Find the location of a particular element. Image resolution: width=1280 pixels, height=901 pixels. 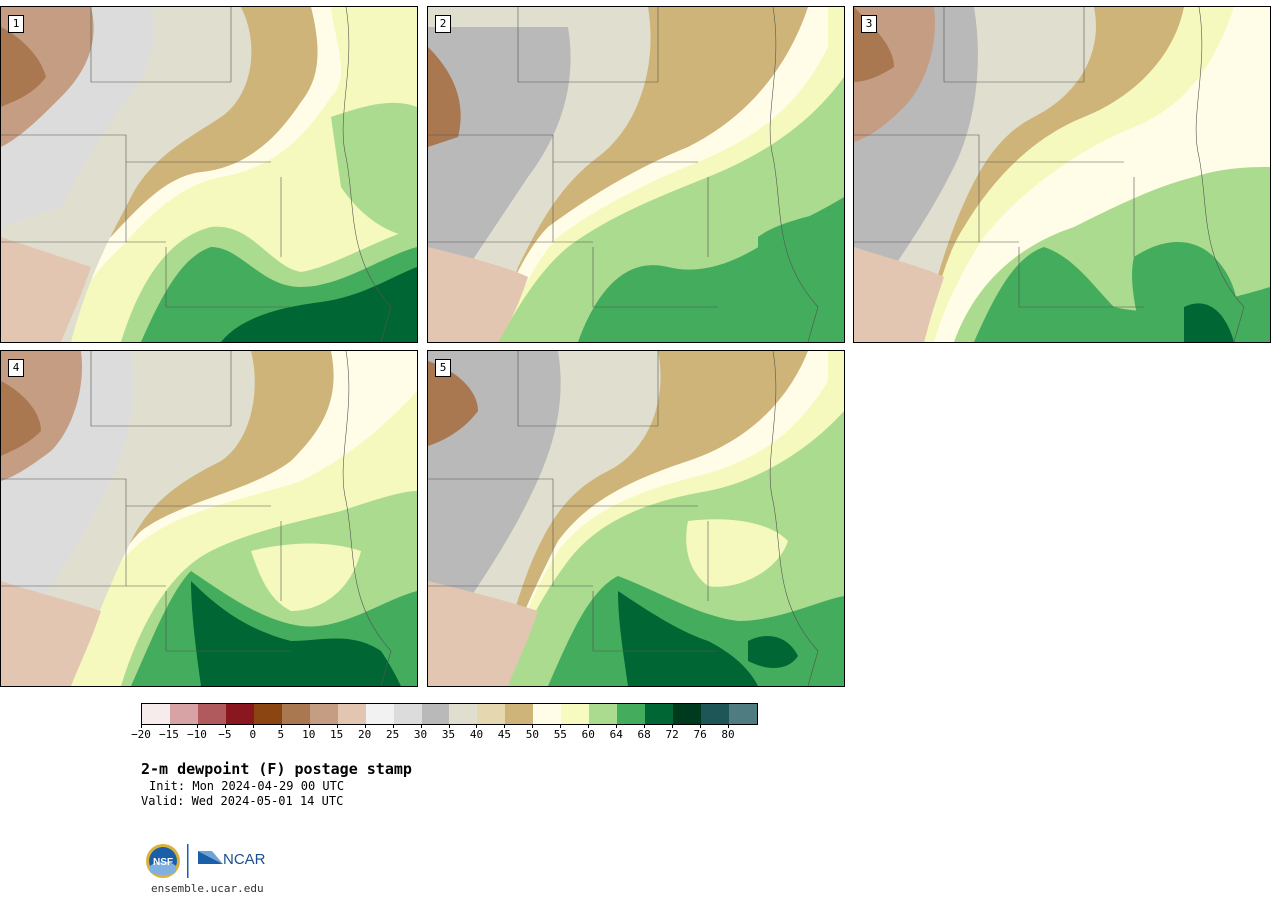

map-panel-2: 2 is located at coordinates (636, 174).